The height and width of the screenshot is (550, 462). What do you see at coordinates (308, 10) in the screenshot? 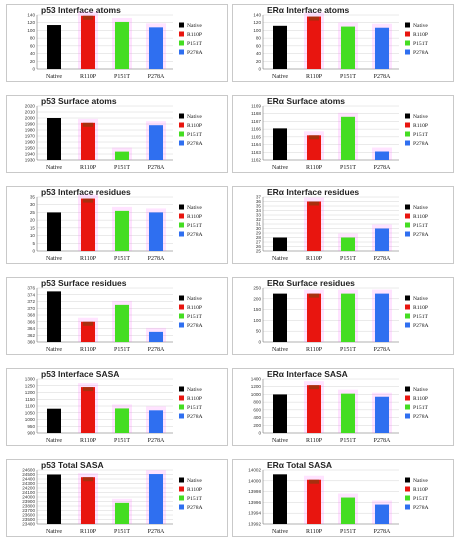
I see `chart-title: ERα Interface atoms` at bounding box center [308, 10].